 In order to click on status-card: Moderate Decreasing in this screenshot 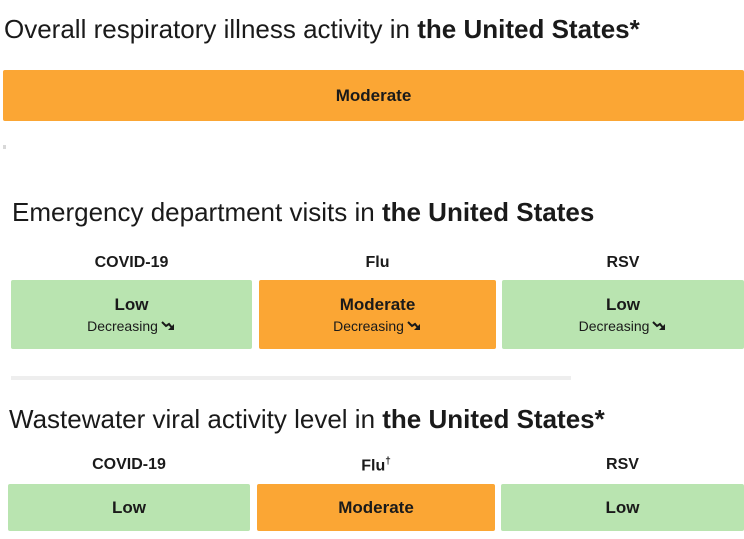, I will do `click(377, 314)`.